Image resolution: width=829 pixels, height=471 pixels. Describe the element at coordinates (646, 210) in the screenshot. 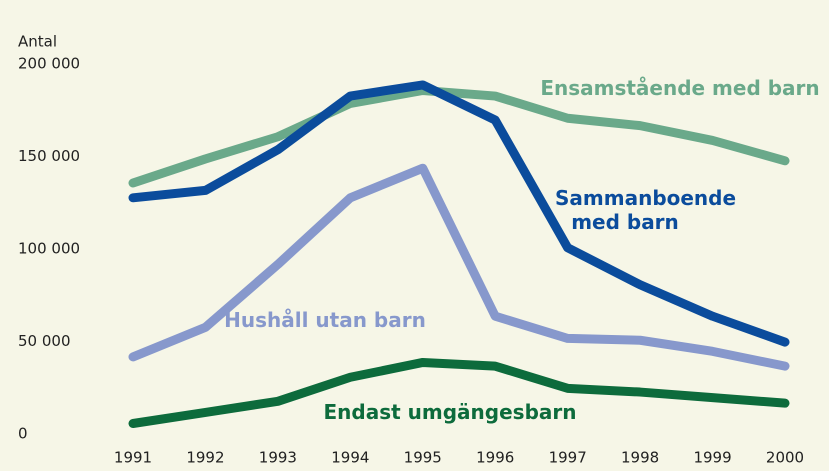

I see `series-label: Sammanboende med barn` at that location.